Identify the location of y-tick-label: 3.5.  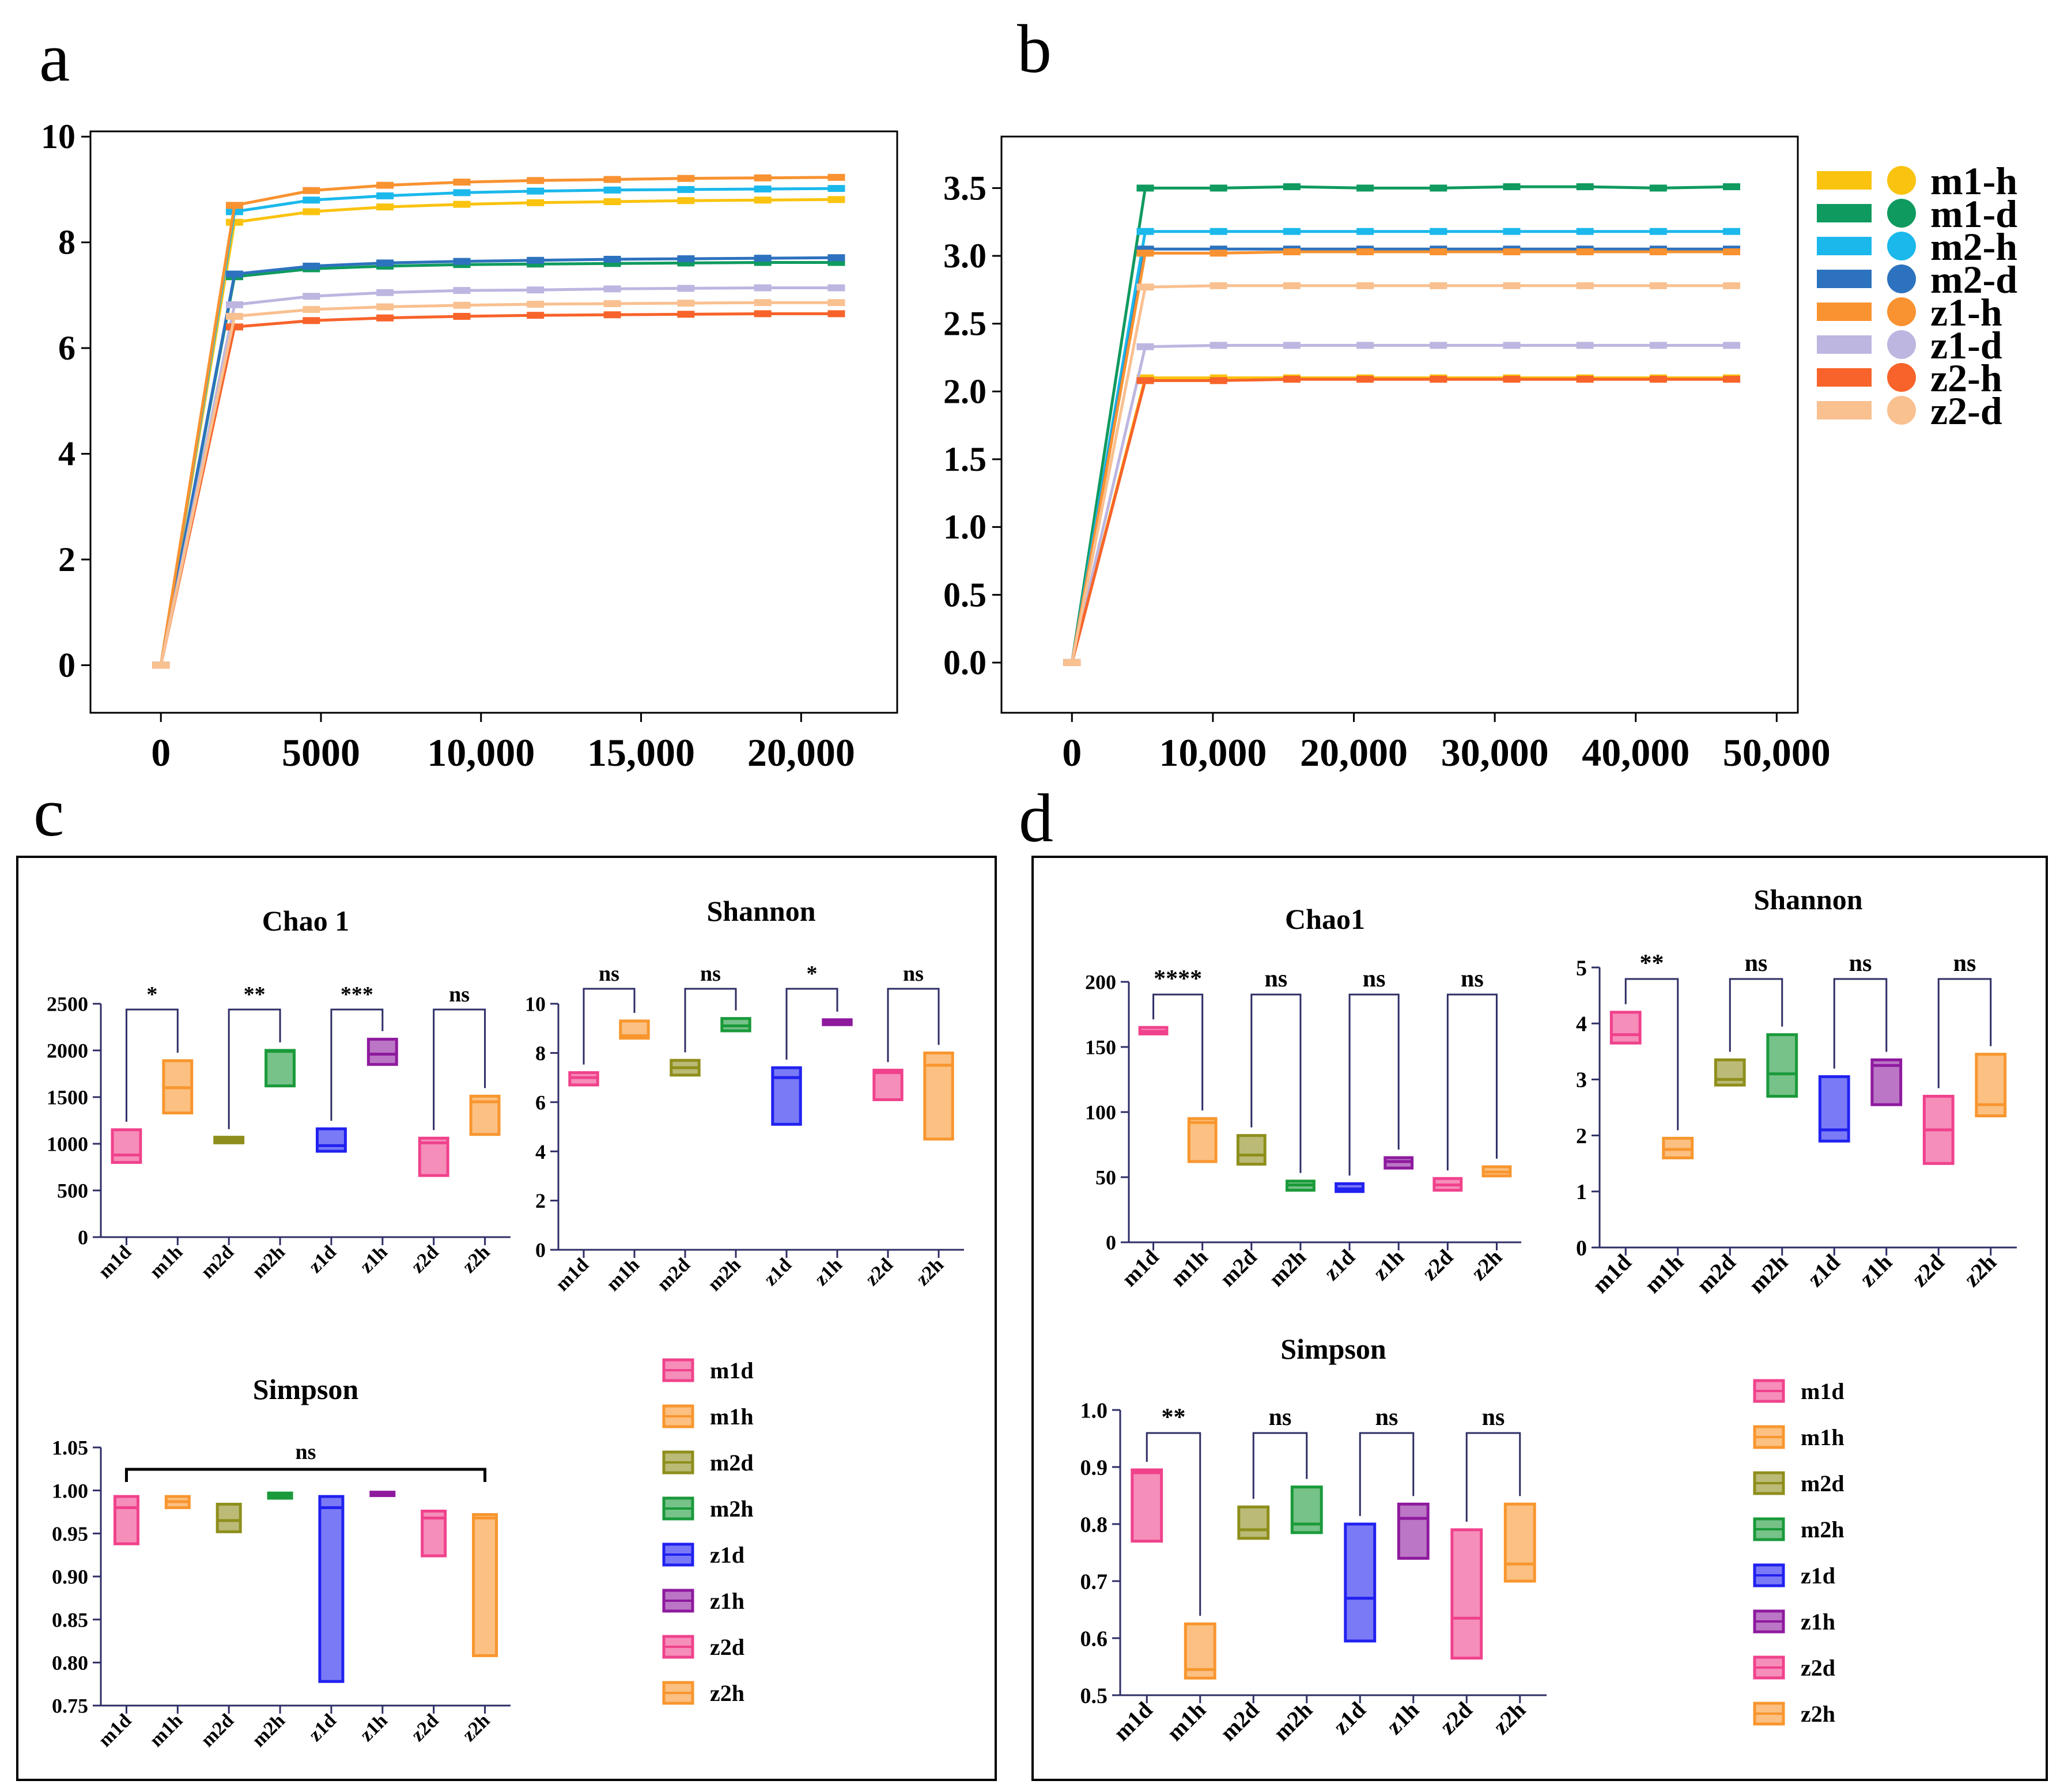
(964, 188).